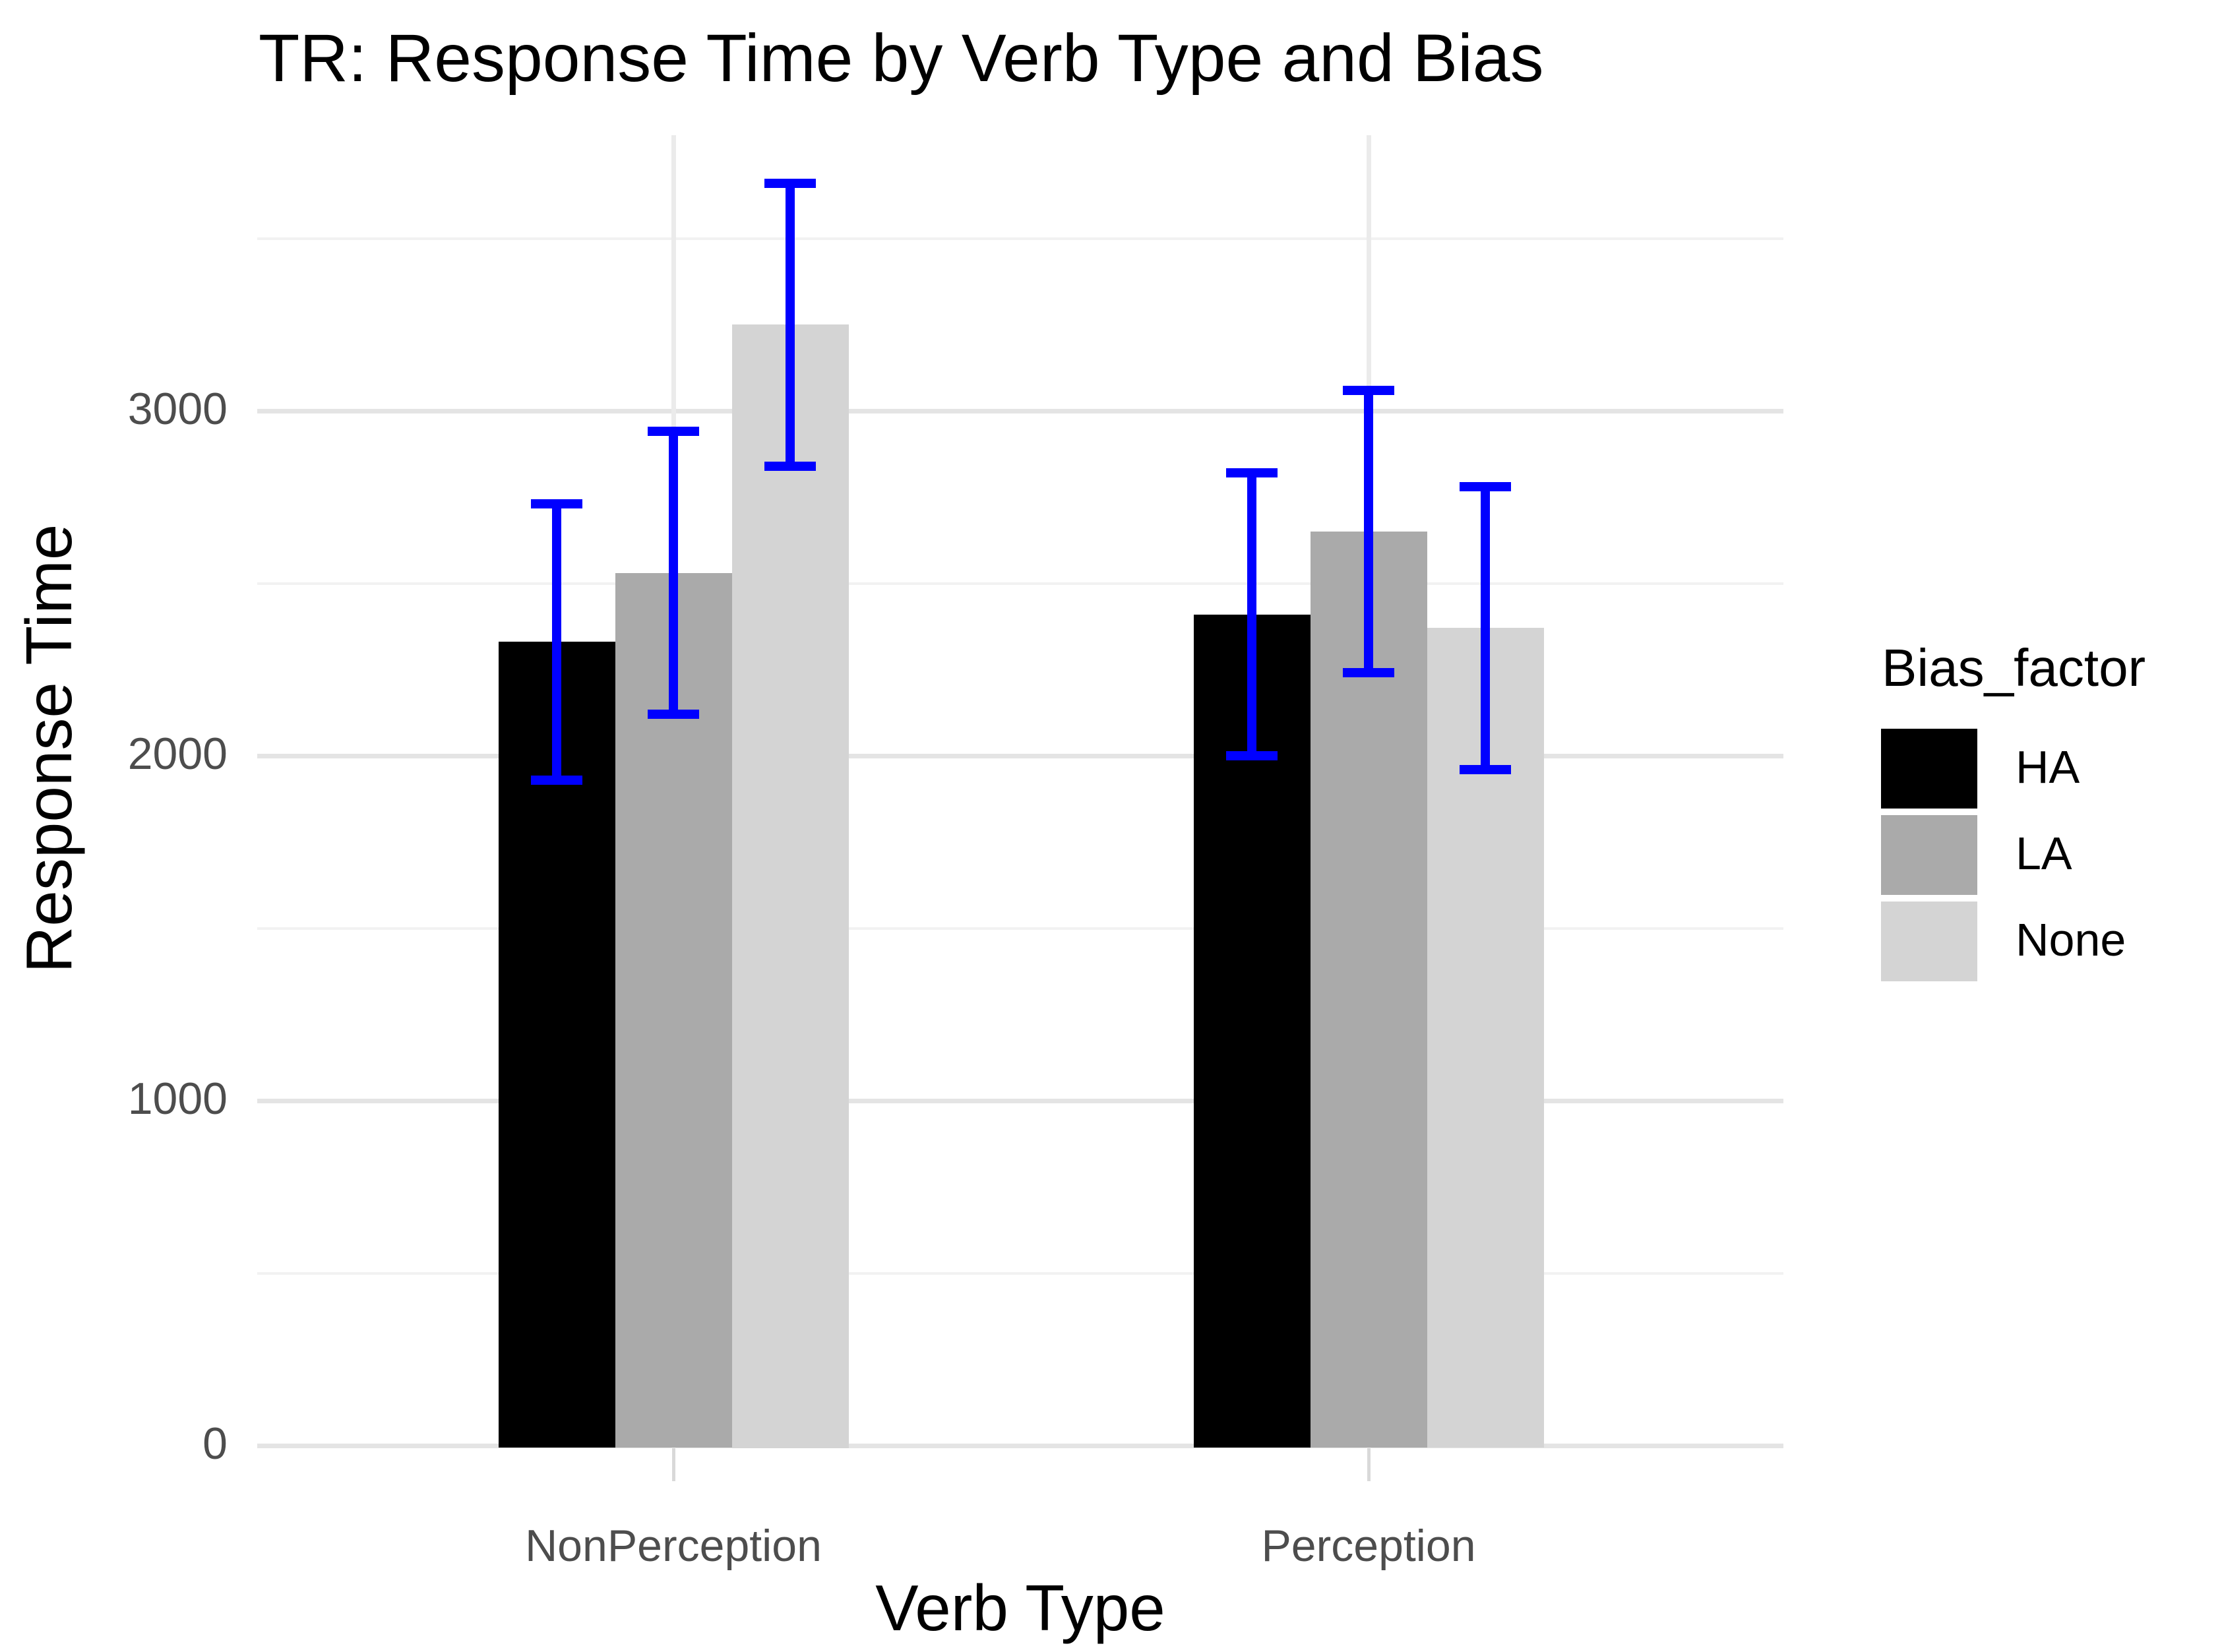 The width and height of the screenshot is (2222, 1652). Describe the element at coordinates (1368, 1546) in the screenshot. I see `x-tick-label-Perception: Perception` at that location.